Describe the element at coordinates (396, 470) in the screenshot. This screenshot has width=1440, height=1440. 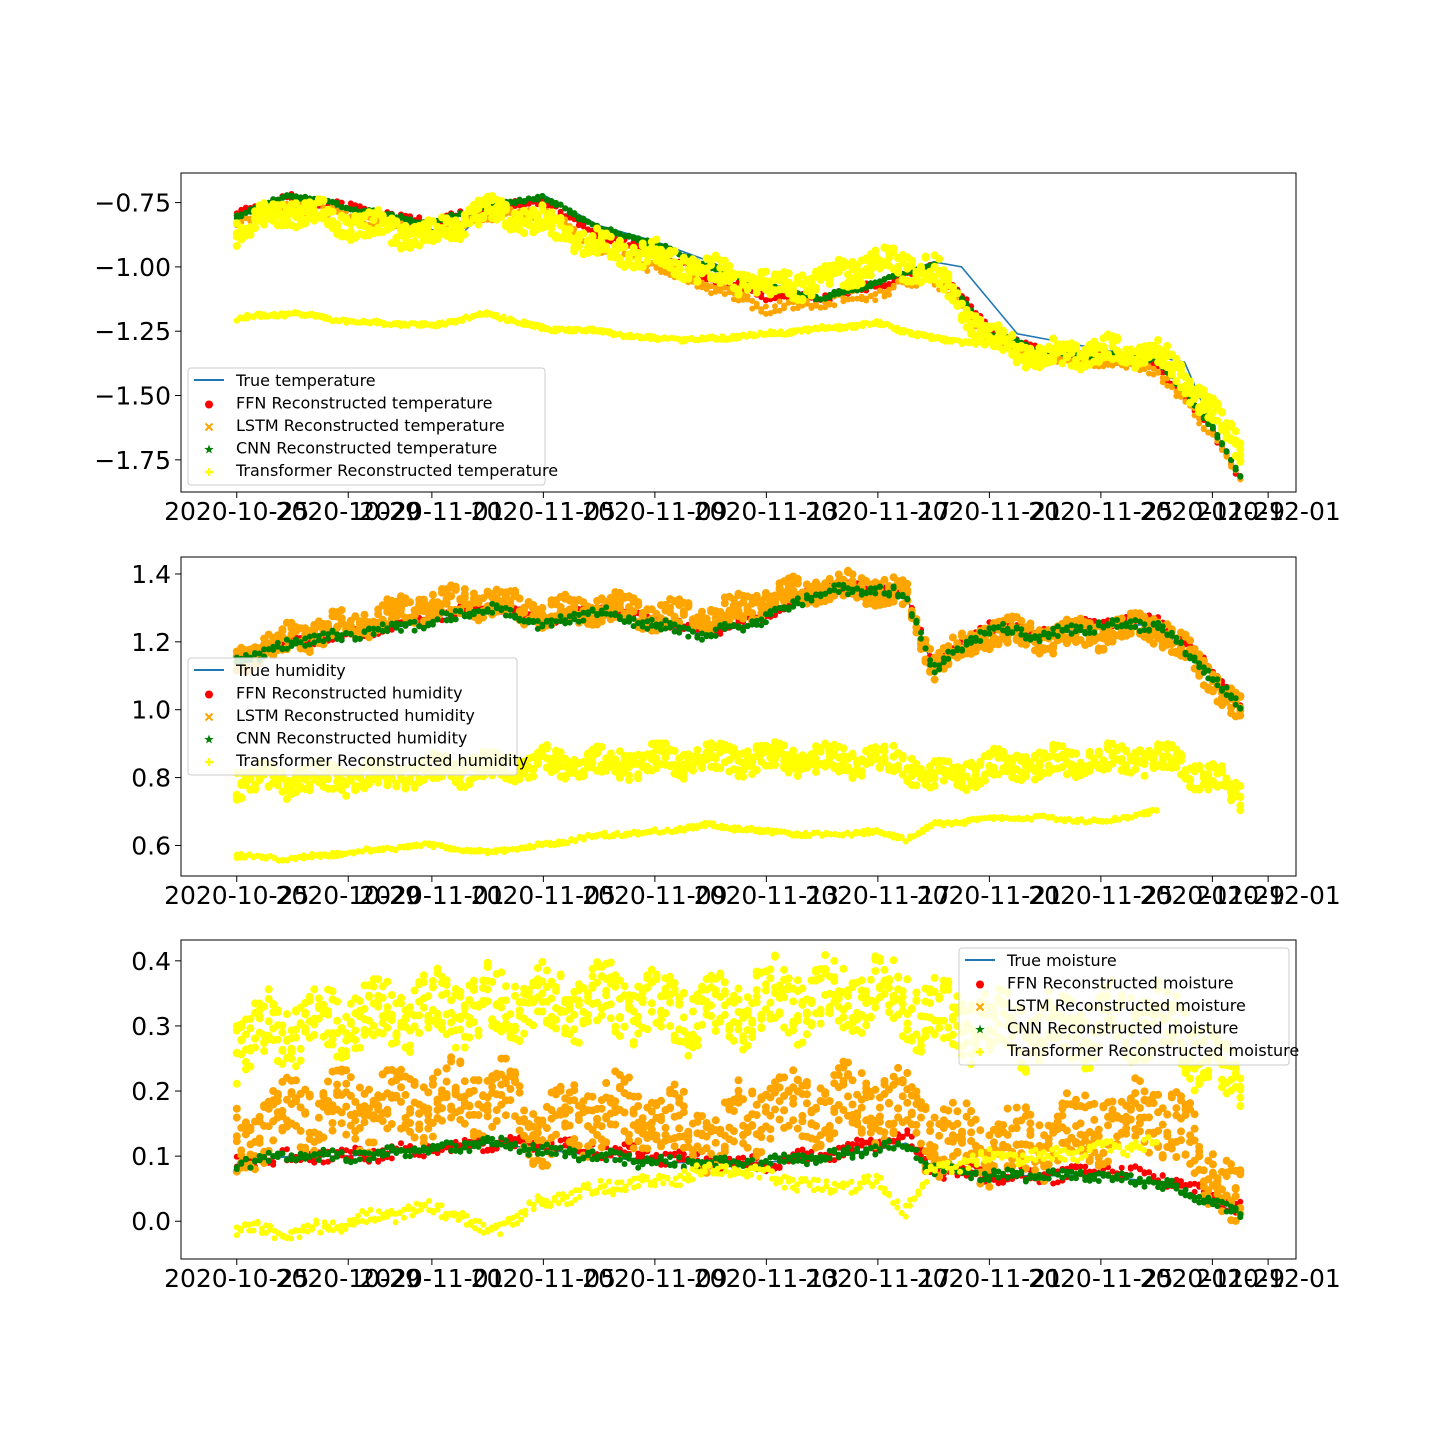
I see `legend-label: Transformer Reconstructed temperature` at that location.